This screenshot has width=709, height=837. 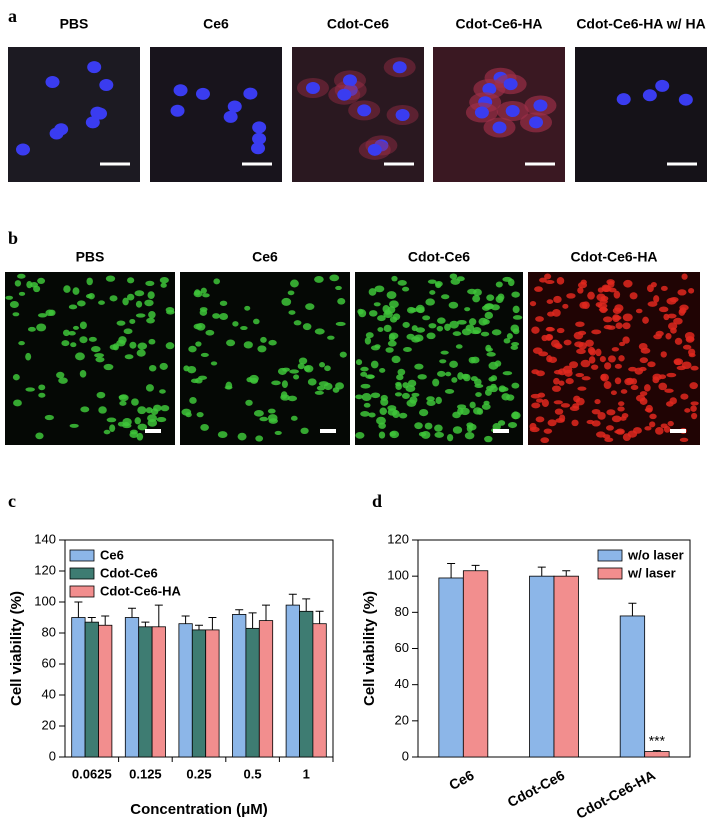 I want to click on legend-label: Cdot-Ce6, so click(x=129, y=572).